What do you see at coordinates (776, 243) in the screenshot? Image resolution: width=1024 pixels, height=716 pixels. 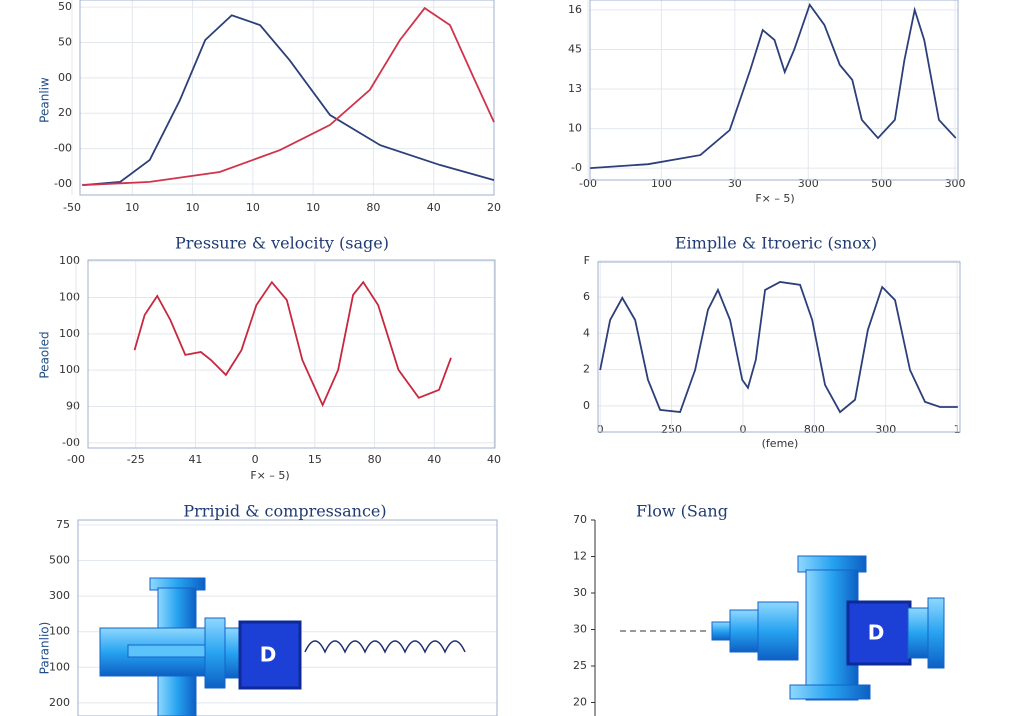 I see `panel-title: Eimplle & Itroeric (snox)` at bounding box center [776, 243].